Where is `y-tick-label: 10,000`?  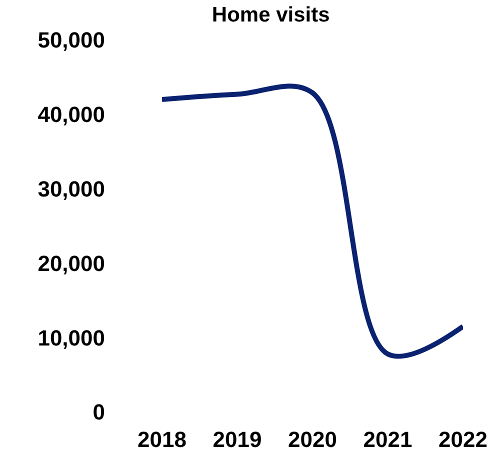 y-tick-label: 10,000 is located at coordinates (71, 337).